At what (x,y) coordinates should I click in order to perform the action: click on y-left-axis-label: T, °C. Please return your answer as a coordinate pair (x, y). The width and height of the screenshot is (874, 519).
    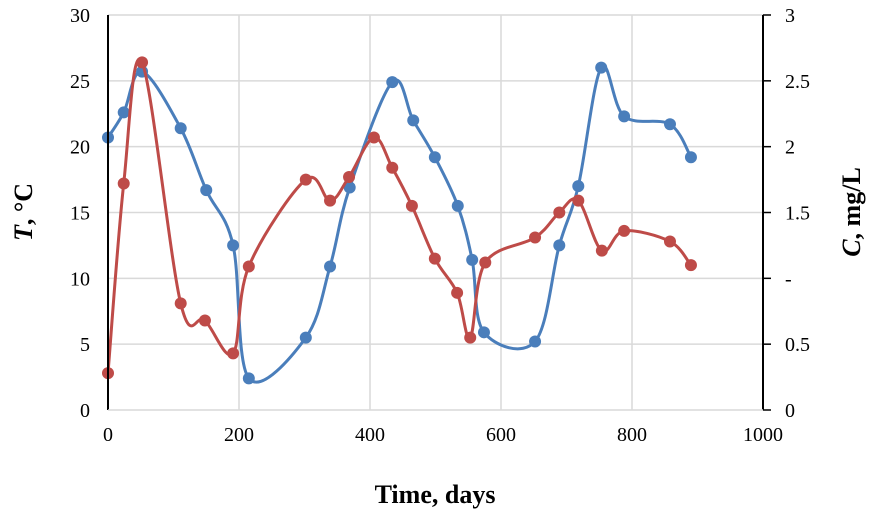
    Looking at the image, I should click on (23, 212).